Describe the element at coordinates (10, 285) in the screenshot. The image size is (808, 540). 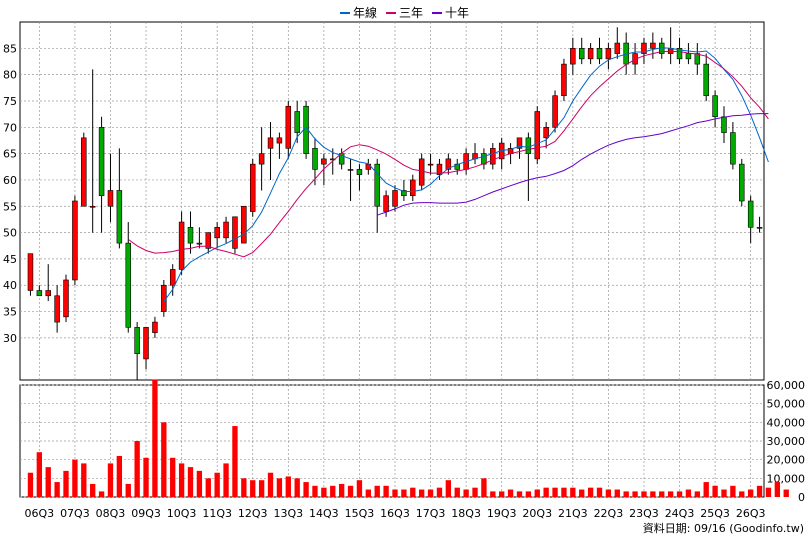
I see `y-tick-label: 40` at that location.